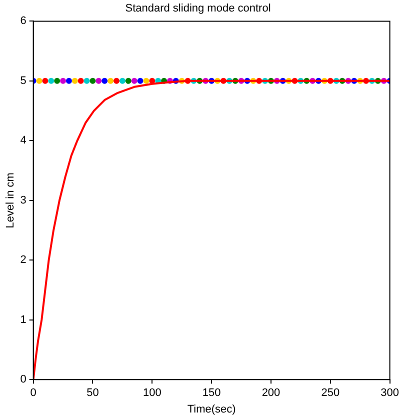 This screenshot has height=416, width=402. What do you see at coordinates (23, 380) in the screenshot?
I see `y-tick-label: 0` at bounding box center [23, 380].